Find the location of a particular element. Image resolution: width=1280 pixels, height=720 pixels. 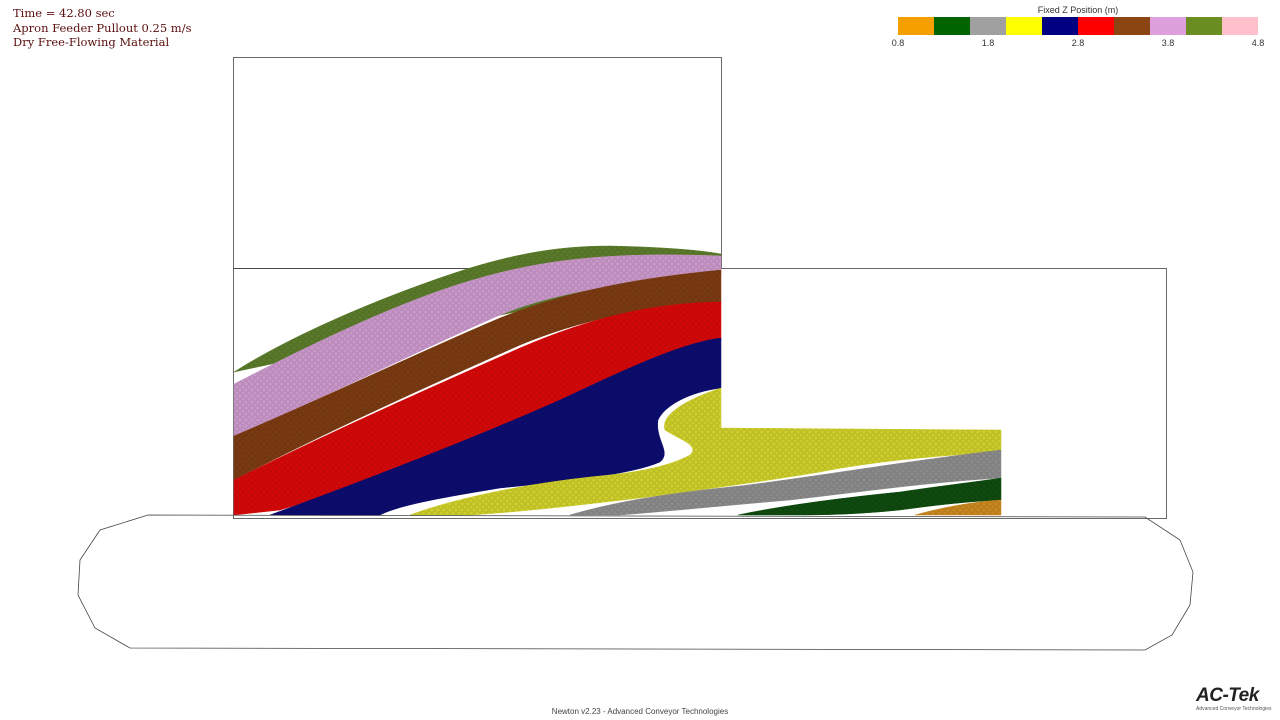

legend-color-bar is located at coordinates (1078, 26).